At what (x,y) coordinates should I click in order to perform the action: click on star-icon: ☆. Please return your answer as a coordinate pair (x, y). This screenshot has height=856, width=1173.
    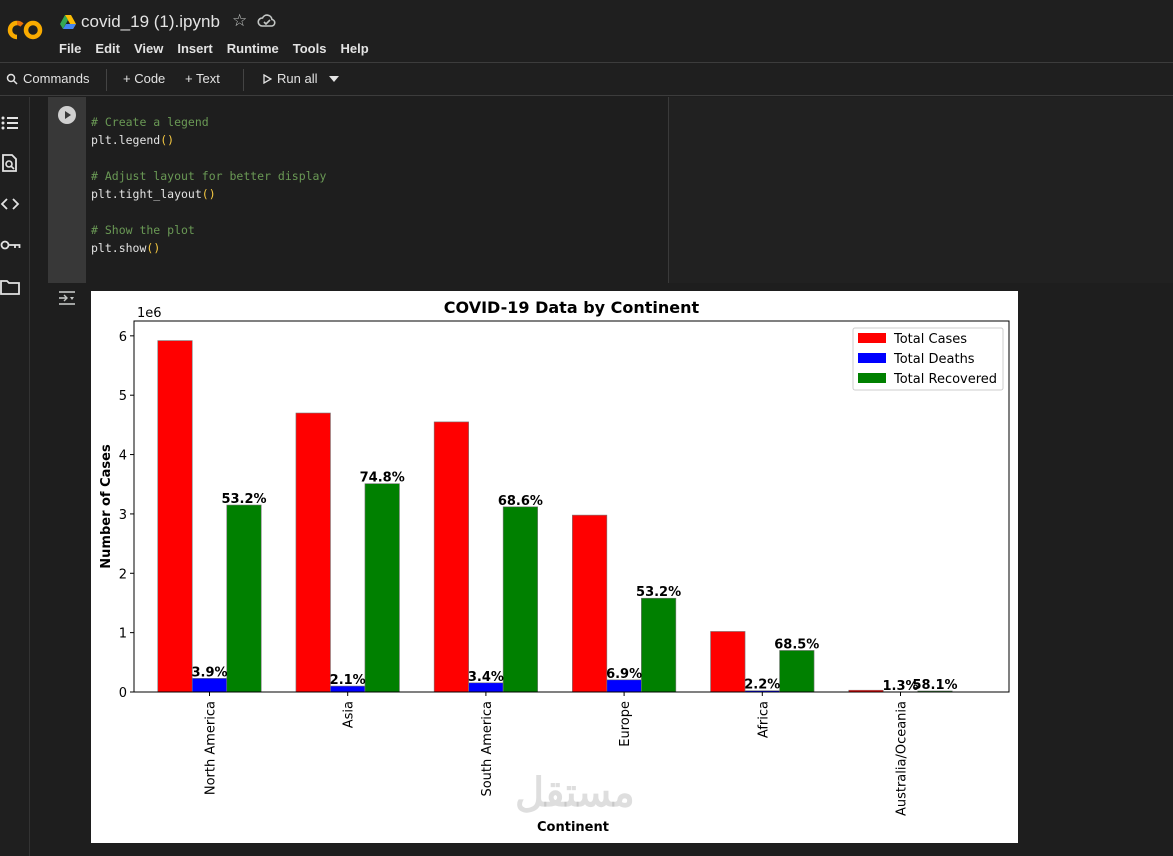
    Looking at the image, I should click on (240, 20).